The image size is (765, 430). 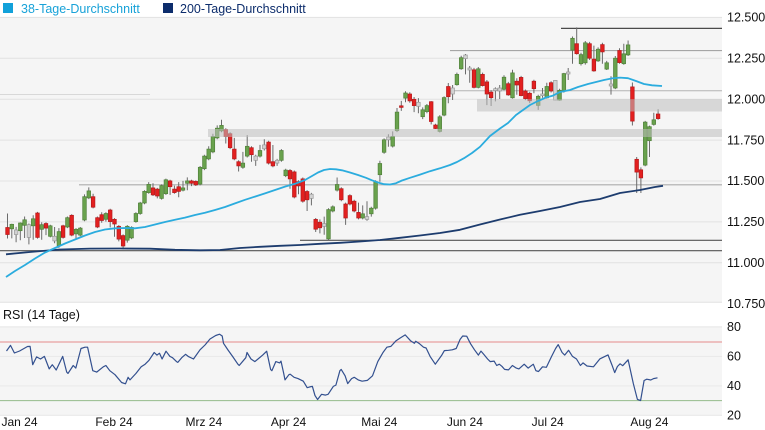 What do you see at coordinates (746, 18) in the screenshot?
I see `svg-text: 12.500` at bounding box center [746, 18].